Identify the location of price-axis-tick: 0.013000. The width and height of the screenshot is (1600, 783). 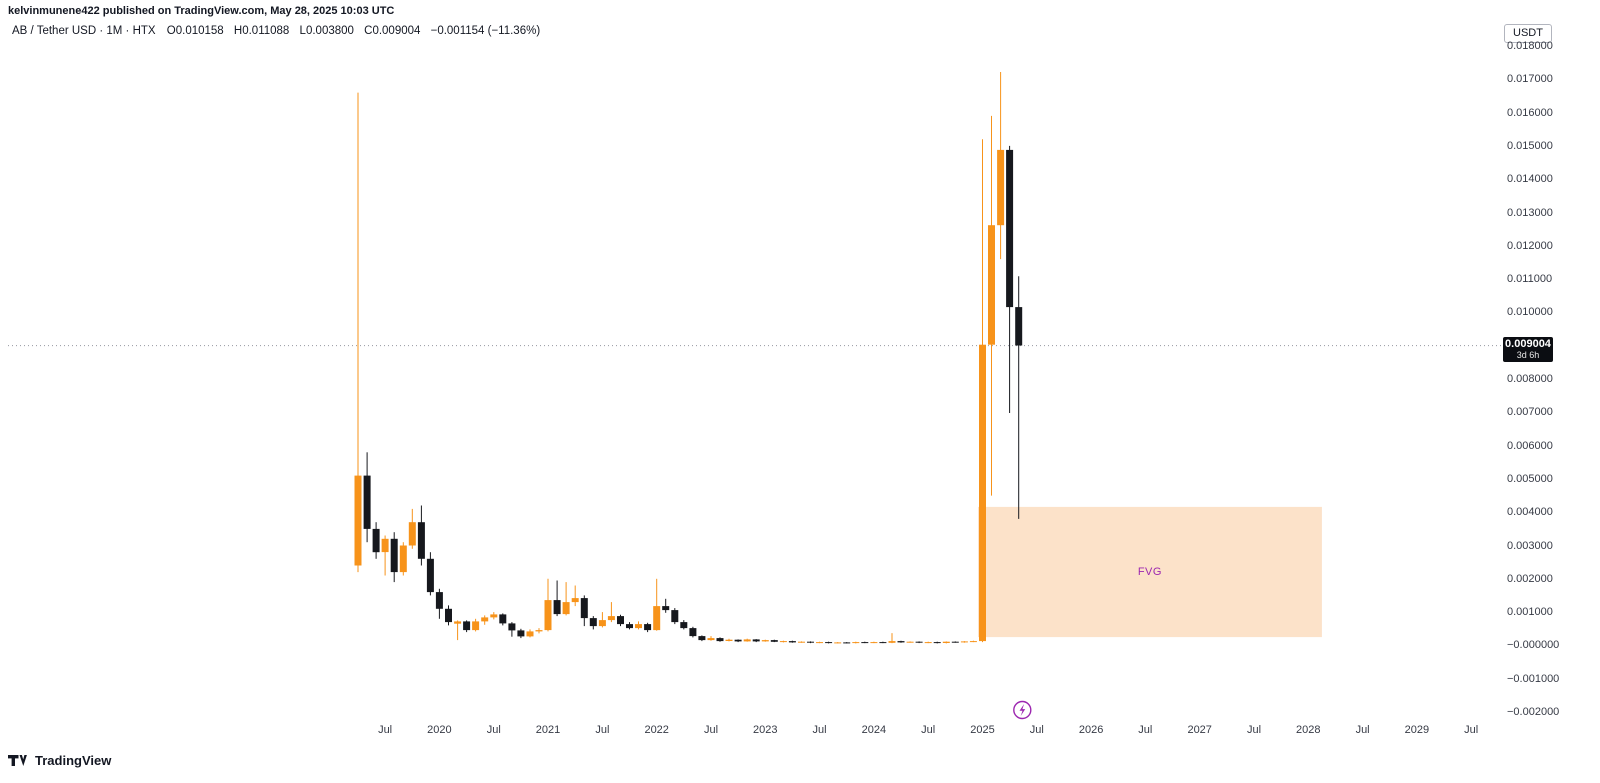
(1530, 212).